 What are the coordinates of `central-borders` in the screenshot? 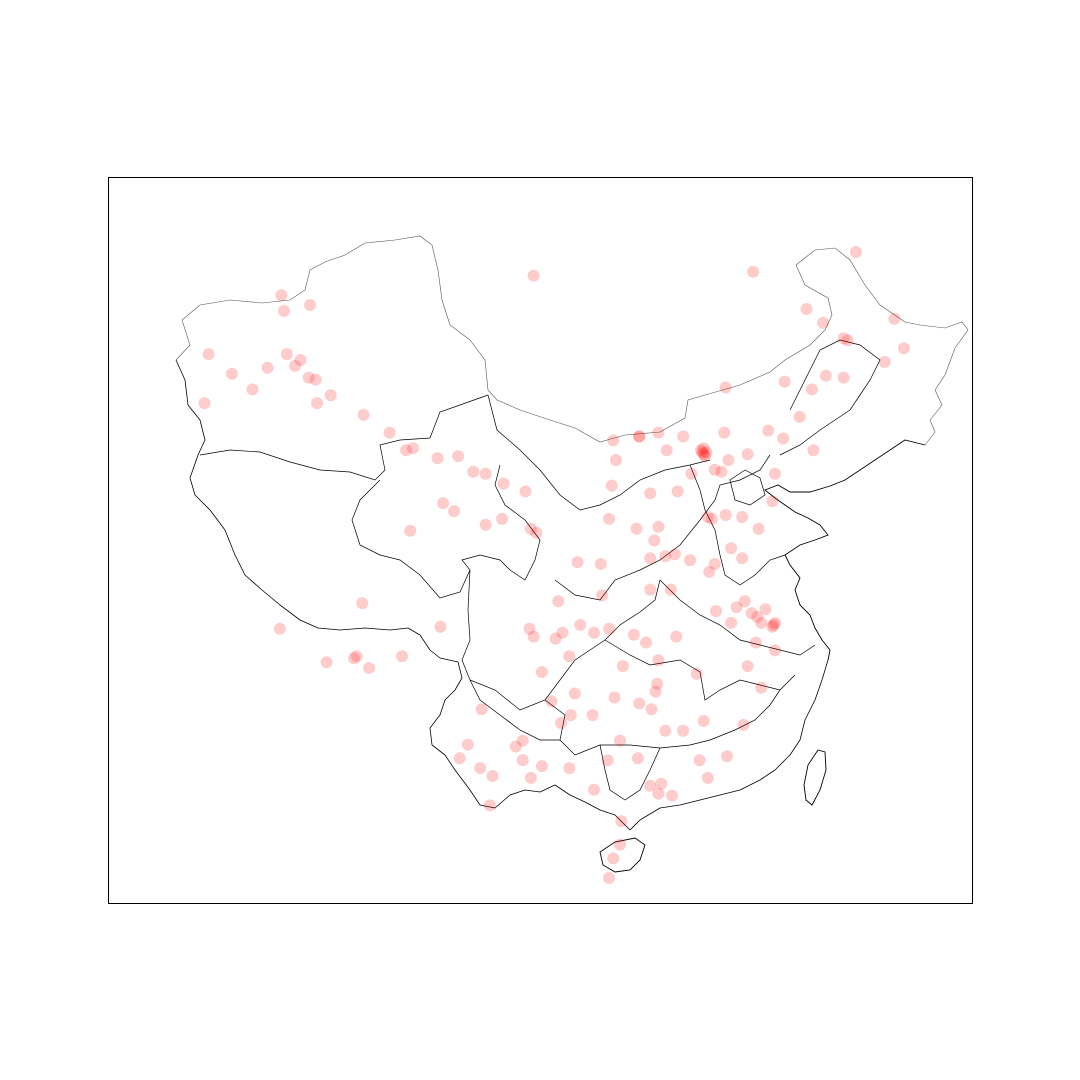 It's located at (662, 527).